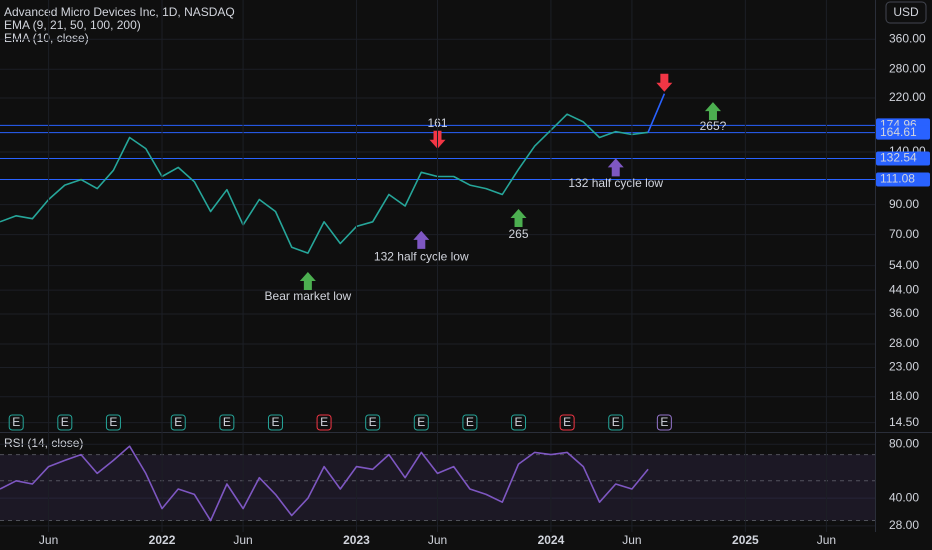 Image resolution: width=932 pixels, height=550 pixels. Describe the element at coordinates (904, 422) in the screenshot. I see `y-tick-label: 14.50` at that location.